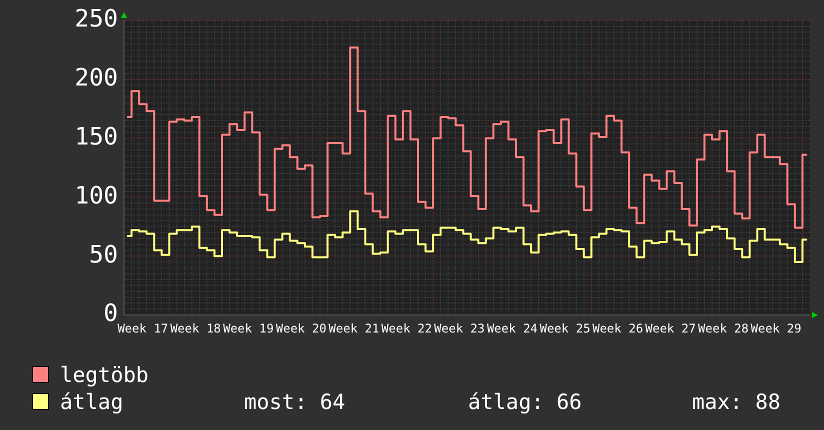 The height and width of the screenshot is (430, 824). What do you see at coordinates (195, 328) in the screenshot?
I see `x-tick-label: Week 18` at bounding box center [195, 328].